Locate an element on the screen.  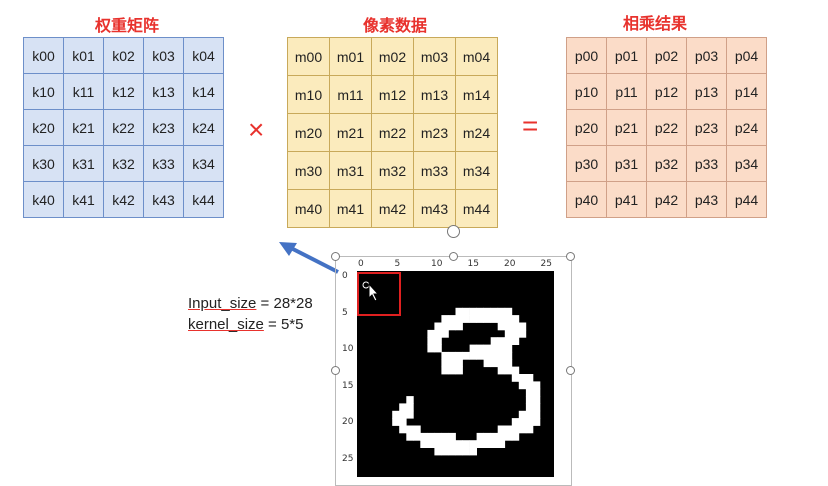
result-row: p20 p21 p22 p23 p24 is located at coordinates (666, 127).